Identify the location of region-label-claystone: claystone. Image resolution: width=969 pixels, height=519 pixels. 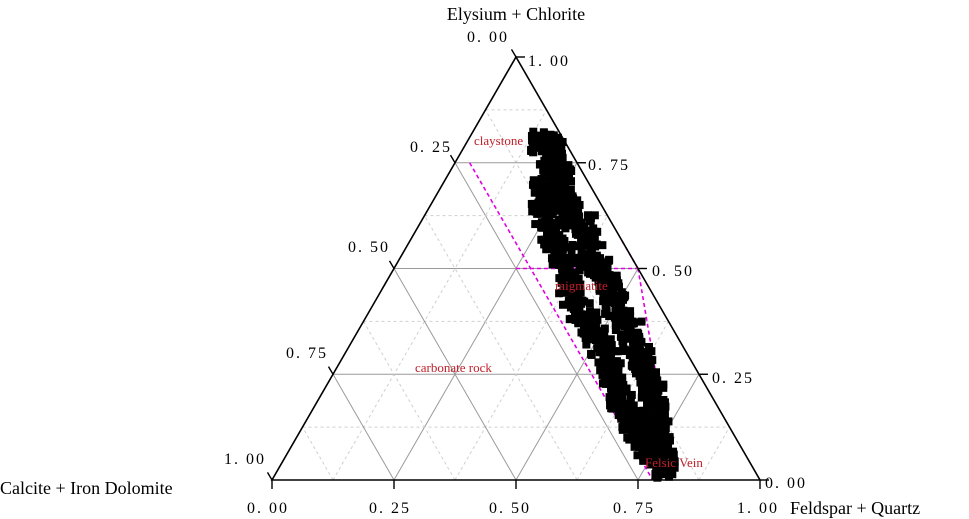
(498, 140).